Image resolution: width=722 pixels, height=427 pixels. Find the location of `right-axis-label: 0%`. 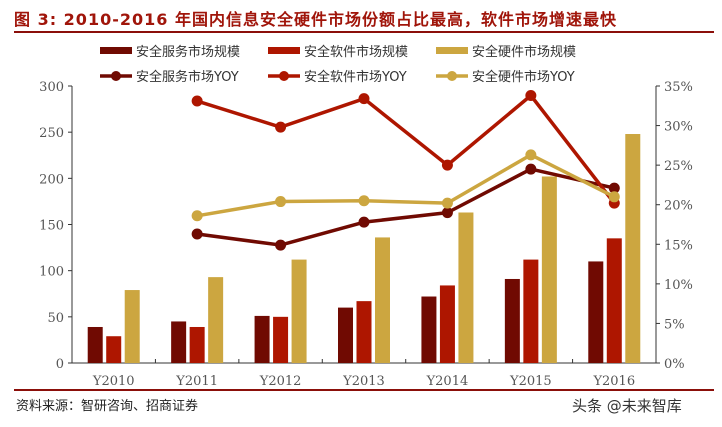

right-axis-label: 0% is located at coordinates (674, 364).